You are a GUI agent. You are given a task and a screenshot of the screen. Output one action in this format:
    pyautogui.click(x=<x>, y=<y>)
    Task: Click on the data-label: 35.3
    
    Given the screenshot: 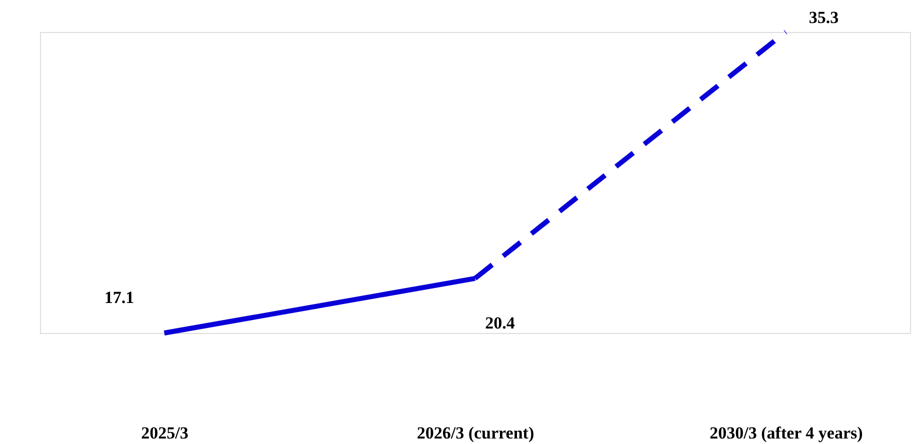 What is the action you would take?
    pyautogui.click(x=823, y=17)
    